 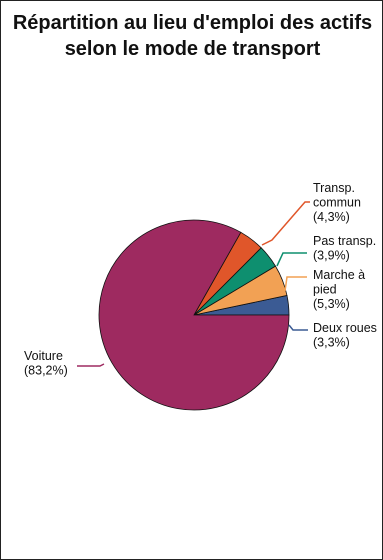 I want to click on slice-label-pas-transp: Pas transp. (3,9%), so click(x=344, y=248).